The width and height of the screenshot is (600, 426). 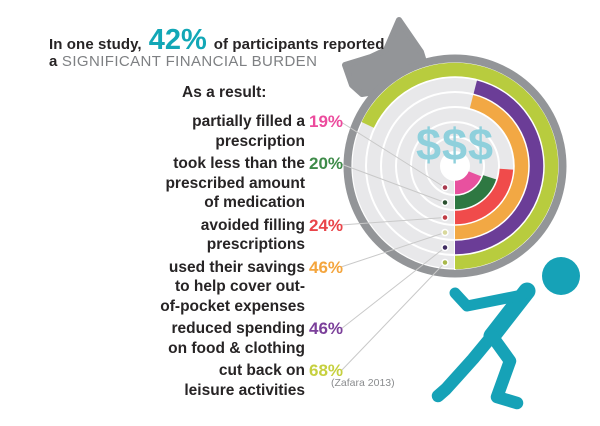 I want to click on ring-arc-partially-filled, so click(x=468, y=182).